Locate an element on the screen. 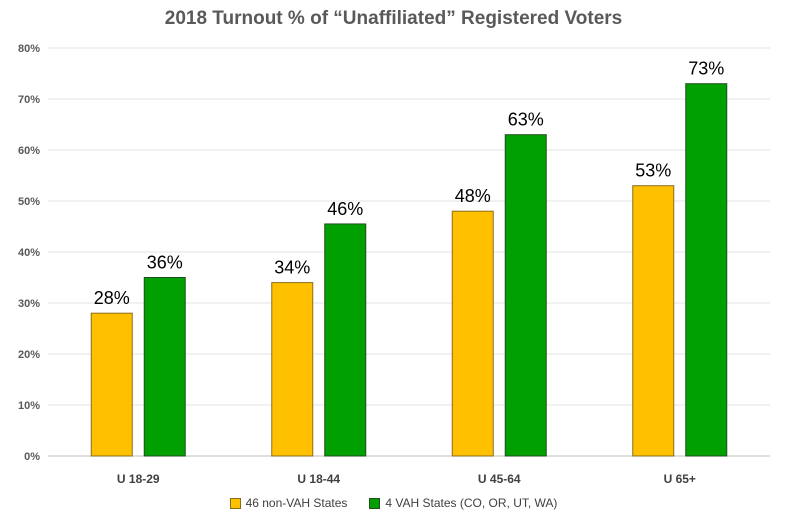 This screenshot has height=518, width=787. y-tick-label: 60% is located at coordinates (29, 151).